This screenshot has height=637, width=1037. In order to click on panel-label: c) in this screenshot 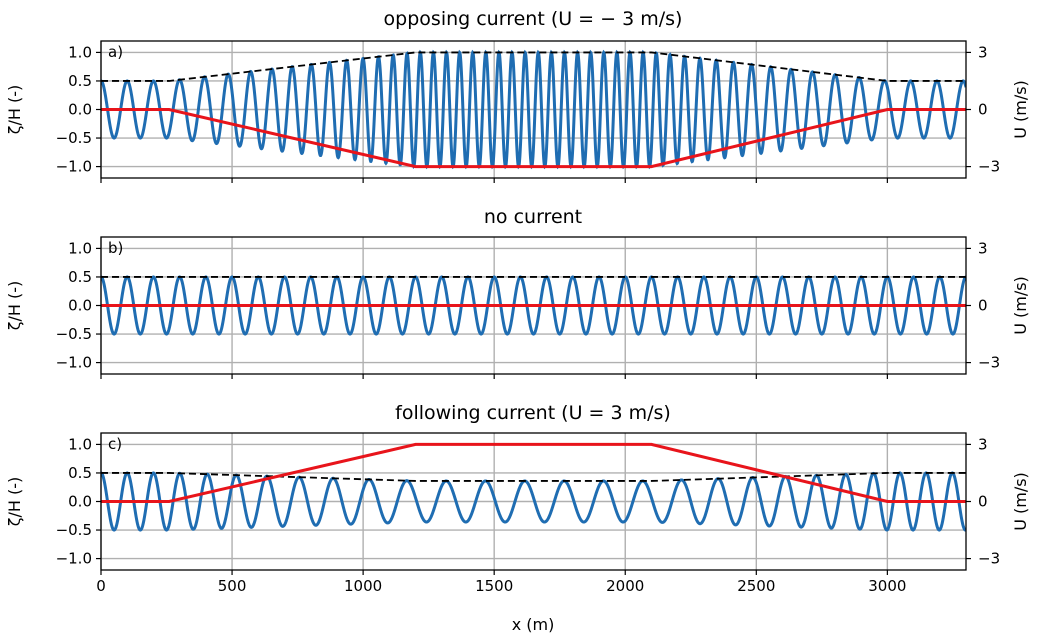, I will do `click(115, 444)`.